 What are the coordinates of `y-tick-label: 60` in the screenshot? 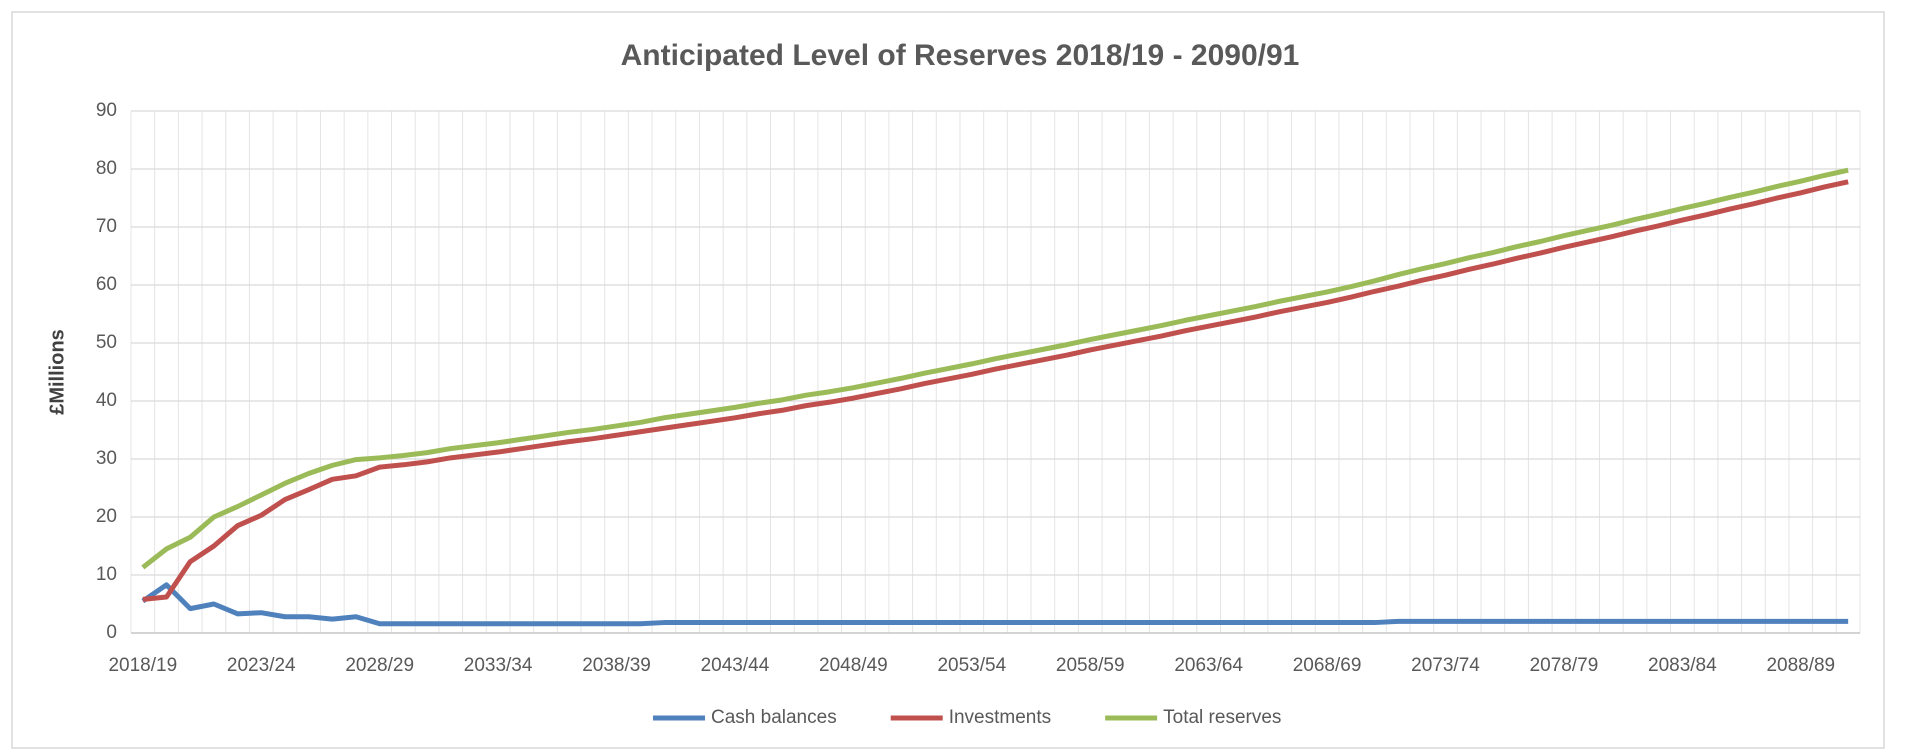 It's located at (106, 284).